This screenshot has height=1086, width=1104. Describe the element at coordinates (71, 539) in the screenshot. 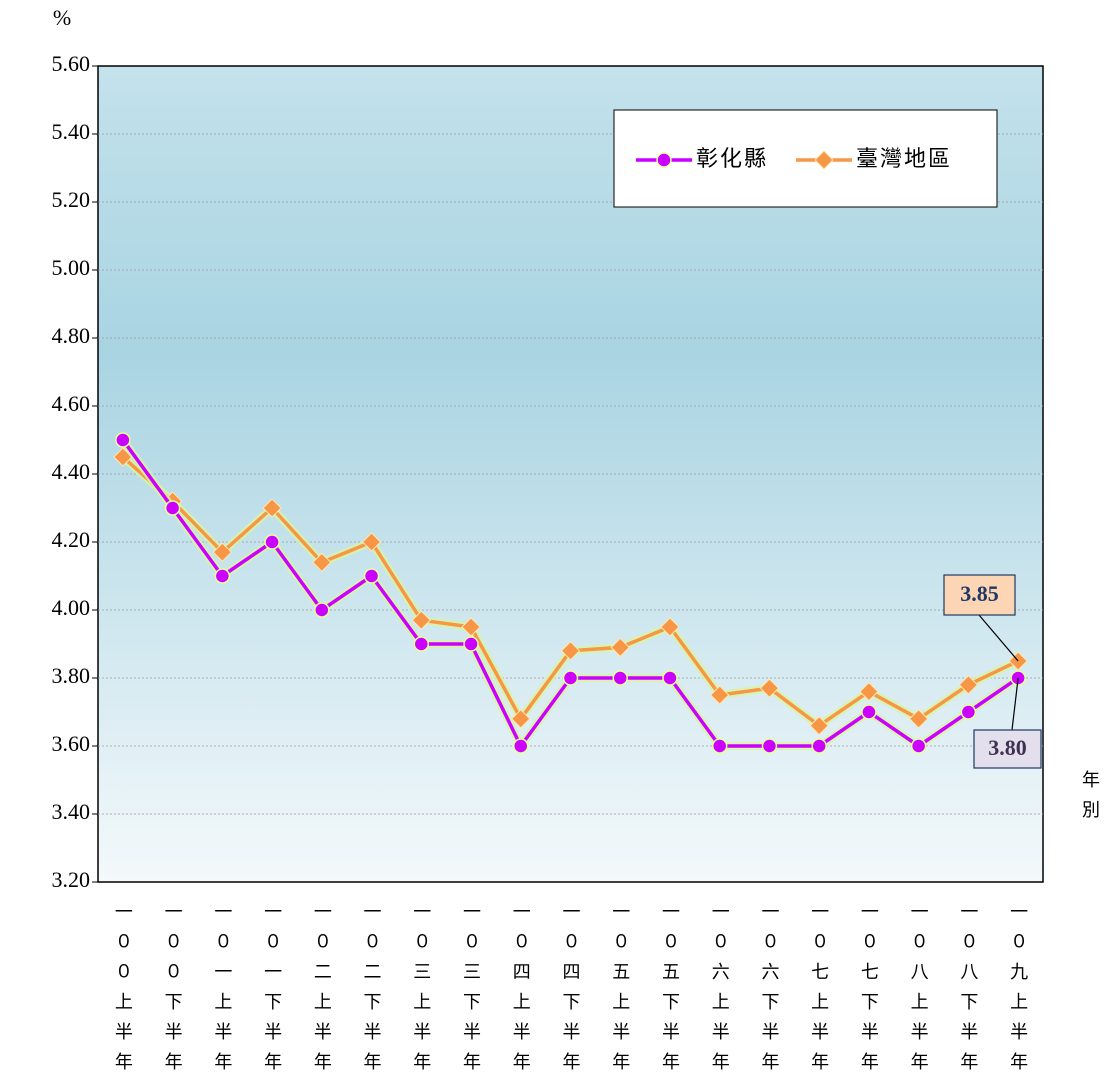

I see `y-tick-label: 4.20` at that location.